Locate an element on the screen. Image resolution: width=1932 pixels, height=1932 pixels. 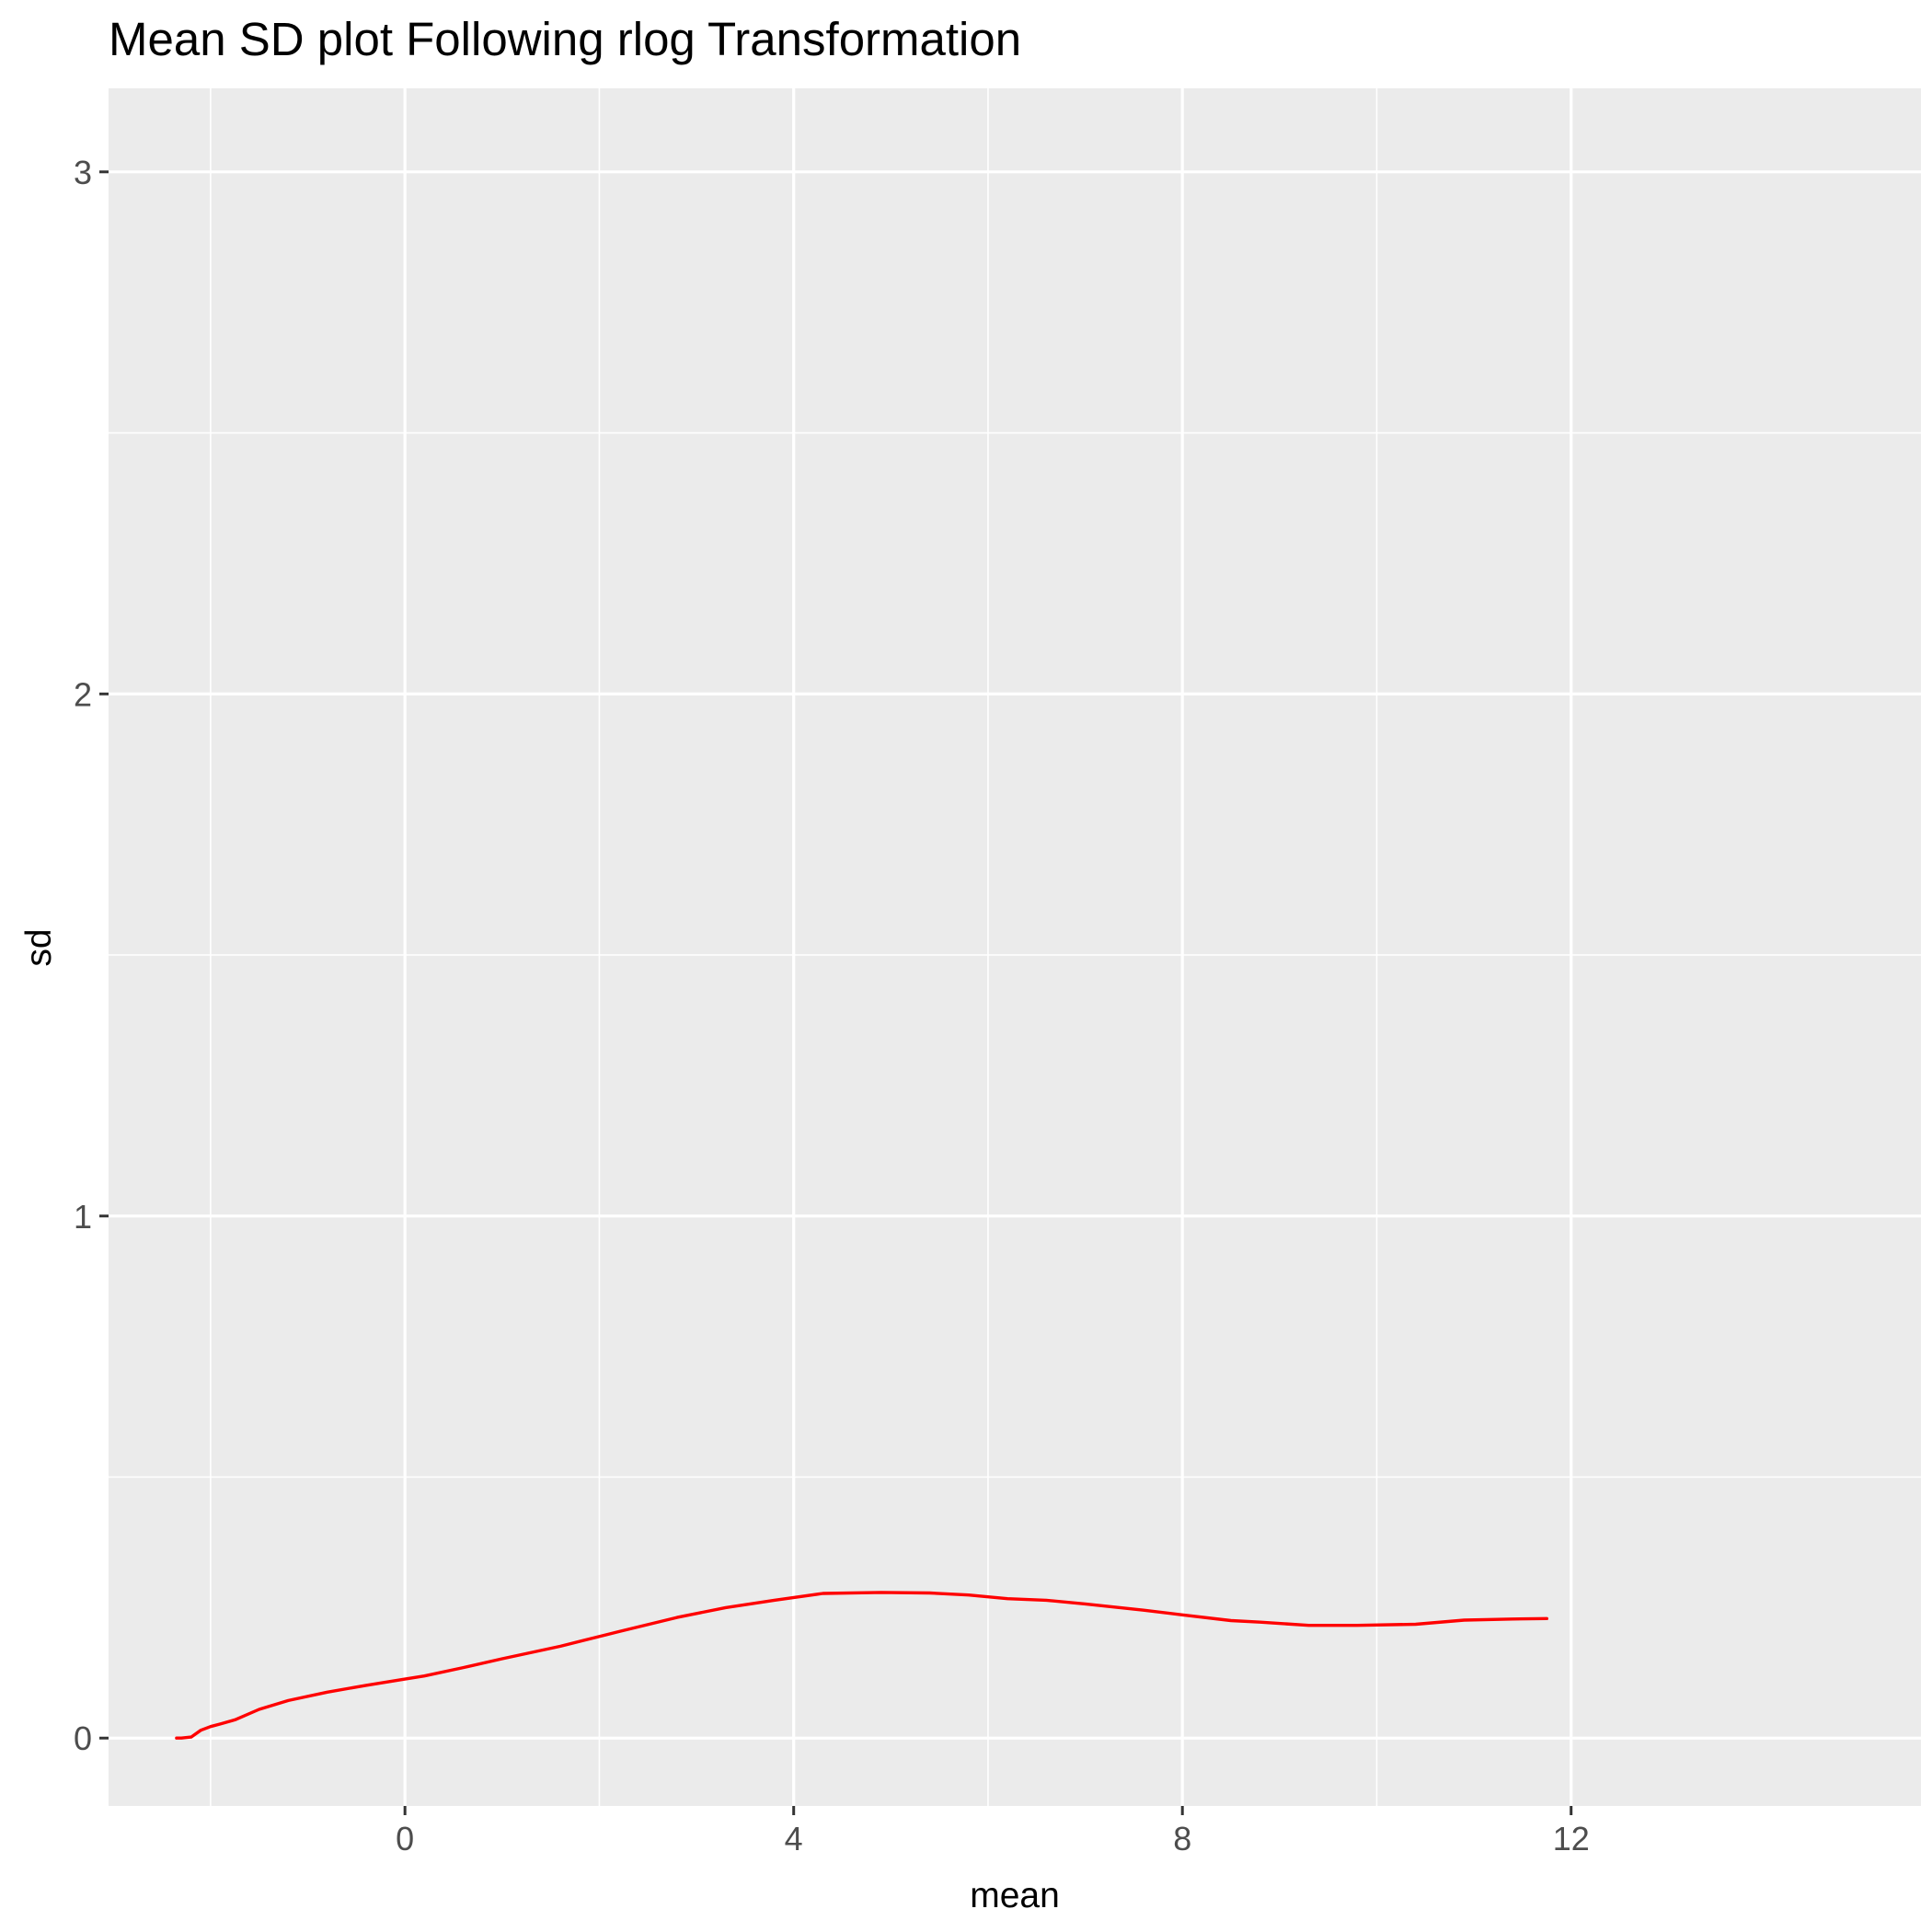
x-tick-label: 4 is located at coordinates (794, 1838).